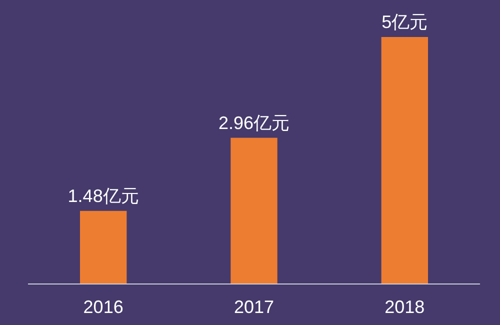  Describe the element at coordinates (254, 307) in the screenshot. I see `x-tick-label: 2017` at that location.